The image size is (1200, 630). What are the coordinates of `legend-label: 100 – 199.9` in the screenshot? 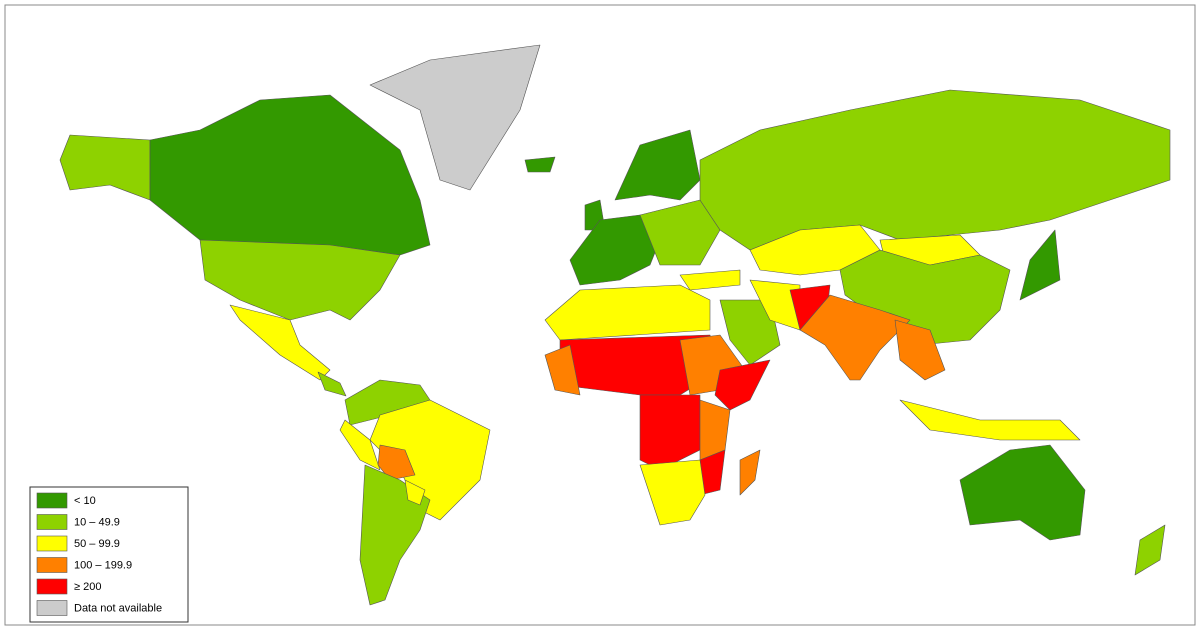 It's located at (103, 565).